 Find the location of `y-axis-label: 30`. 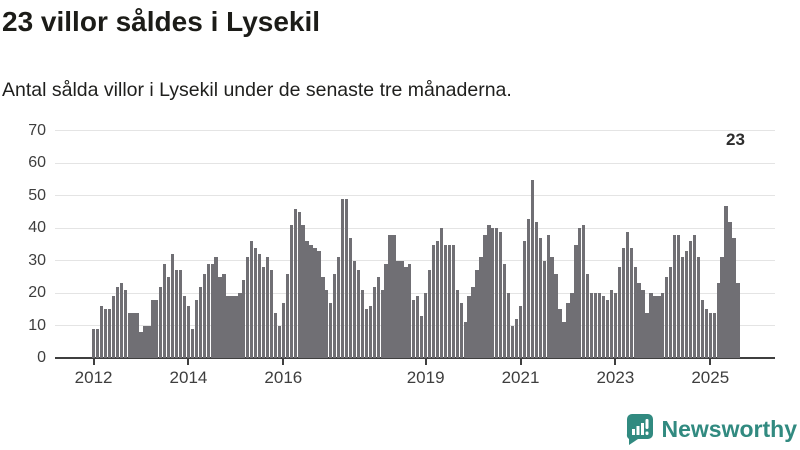

y-axis-label: 30 is located at coordinates (37, 260).